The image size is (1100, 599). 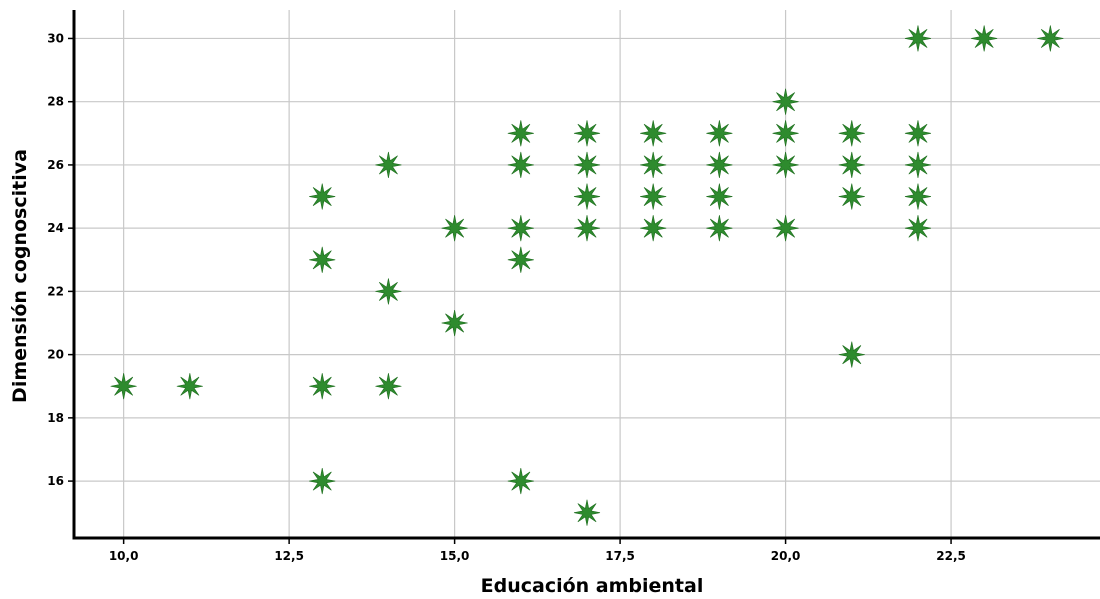 I want to click on y-tick-label: 18, so click(x=55, y=418).